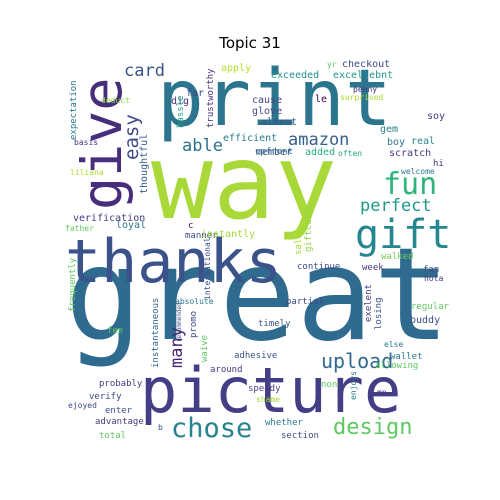 This screenshot has height=500, width=500. Describe the element at coordinates (211, 98) in the screenshot. I see `word-cloud-word: trustworthy` at that location.